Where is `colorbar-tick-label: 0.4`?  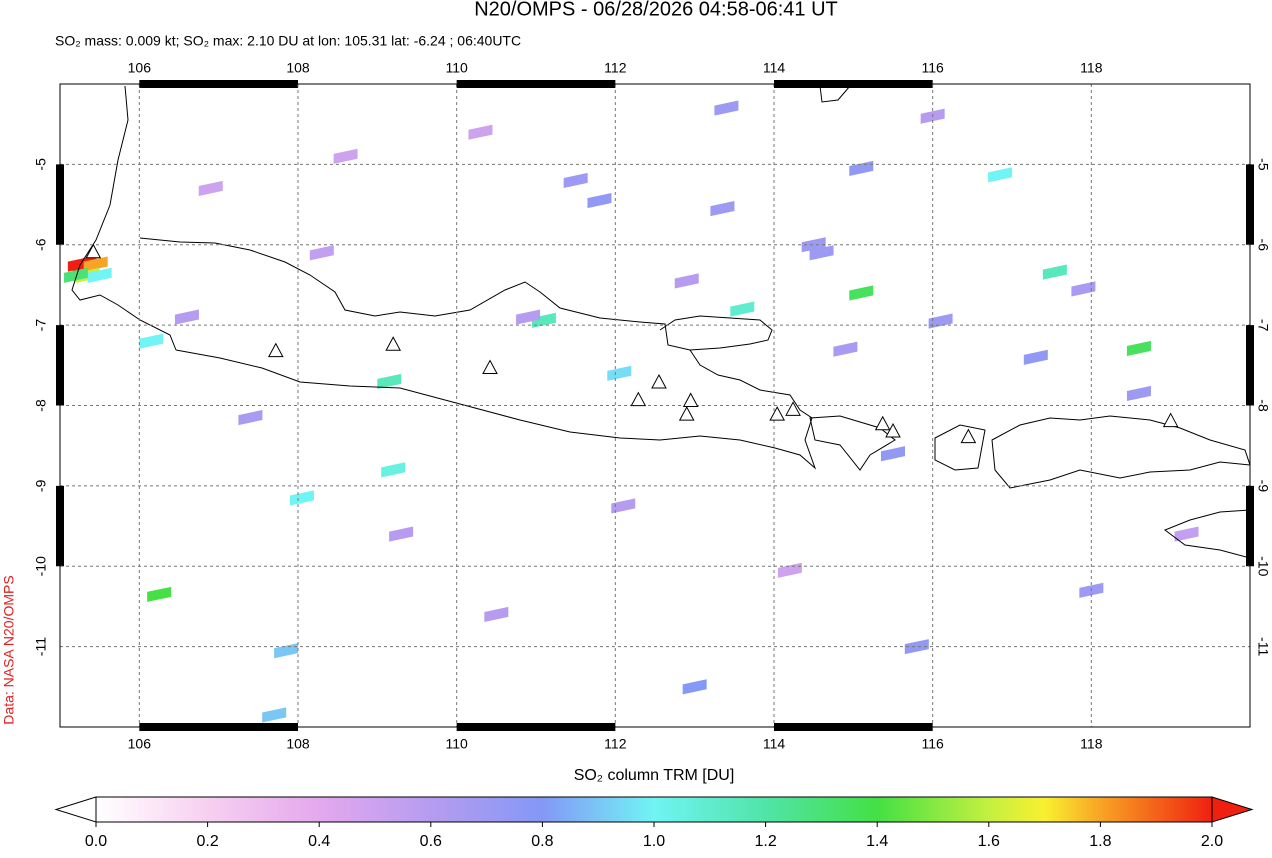
colorbar-tick-label: 0.4 is located at coordinates (319, 841).